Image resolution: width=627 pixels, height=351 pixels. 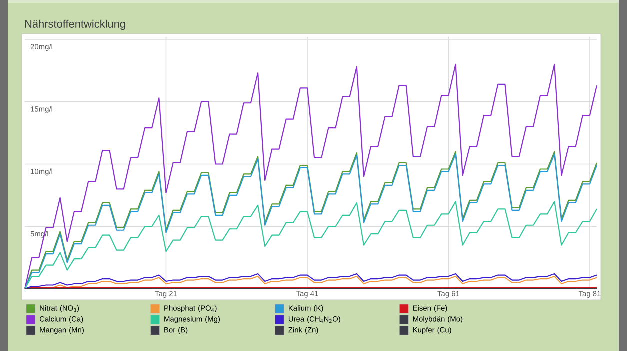 I want to click on chart-title: Nährstoffentwicklung, so click(x=75, y=25).